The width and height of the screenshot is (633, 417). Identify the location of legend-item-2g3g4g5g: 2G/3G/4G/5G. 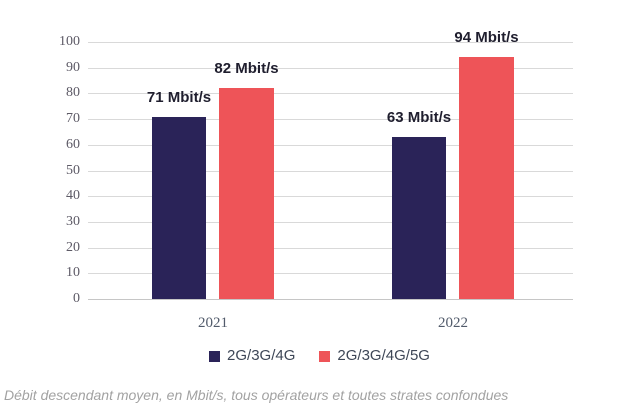
(374, 356).